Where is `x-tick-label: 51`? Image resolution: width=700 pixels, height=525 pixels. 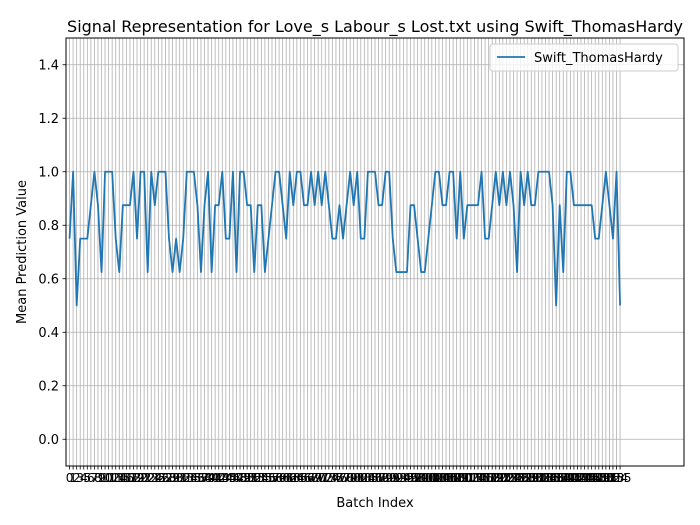 x-tick-label: 51 is located at coordinates (250, 478).